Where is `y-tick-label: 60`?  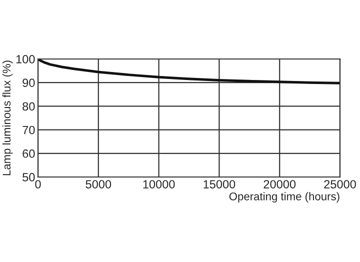 y-tick-label: 60 is located at coordinates (28, 153).